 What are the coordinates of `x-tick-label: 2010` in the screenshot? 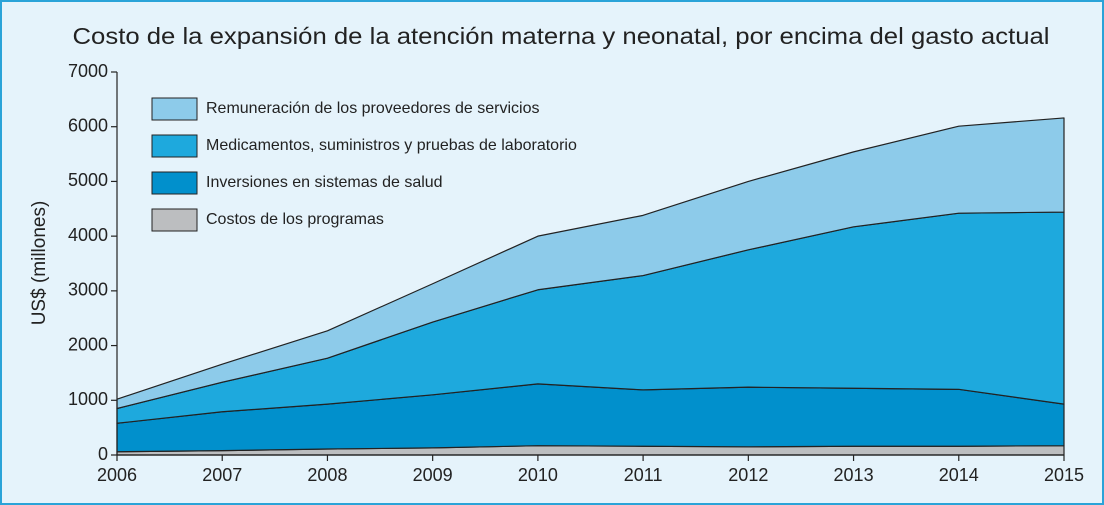 It's located at (538, 475).